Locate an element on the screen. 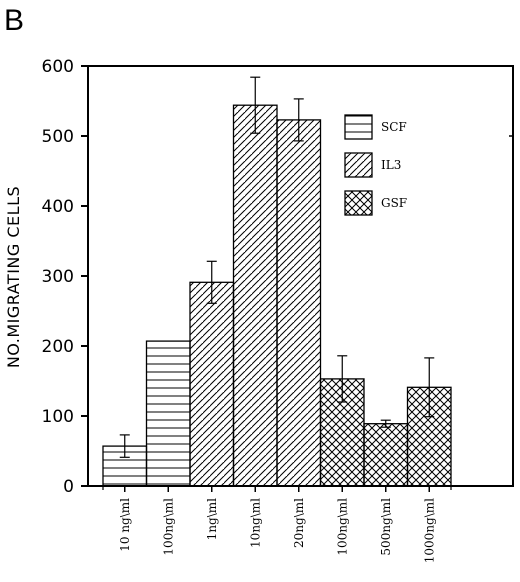 The image size is (520, 582). legend-item: SCF is located at coordinates (375, 127).